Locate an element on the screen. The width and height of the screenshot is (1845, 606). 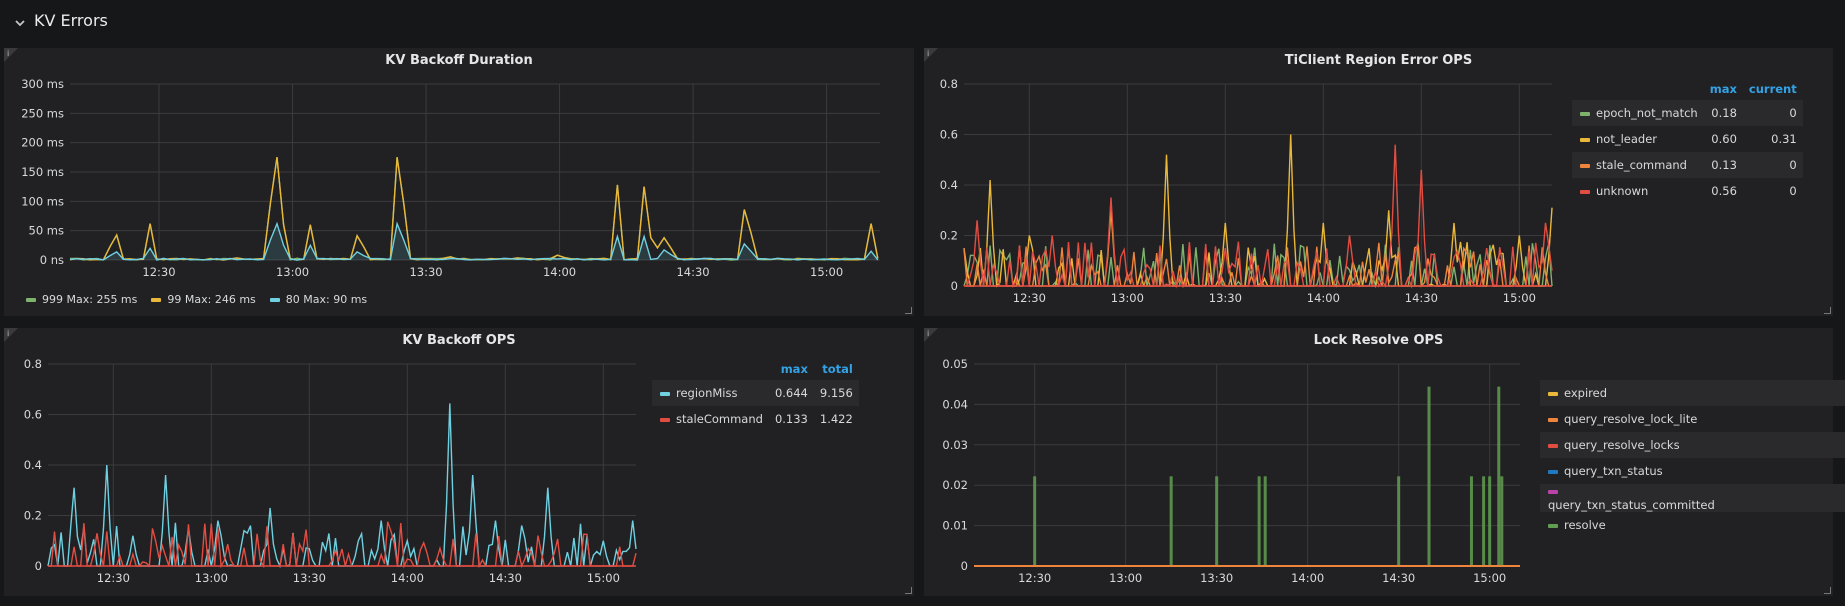
legend-row: query_resolve_locks 0.04444 is located at coordinates (1692, 445).